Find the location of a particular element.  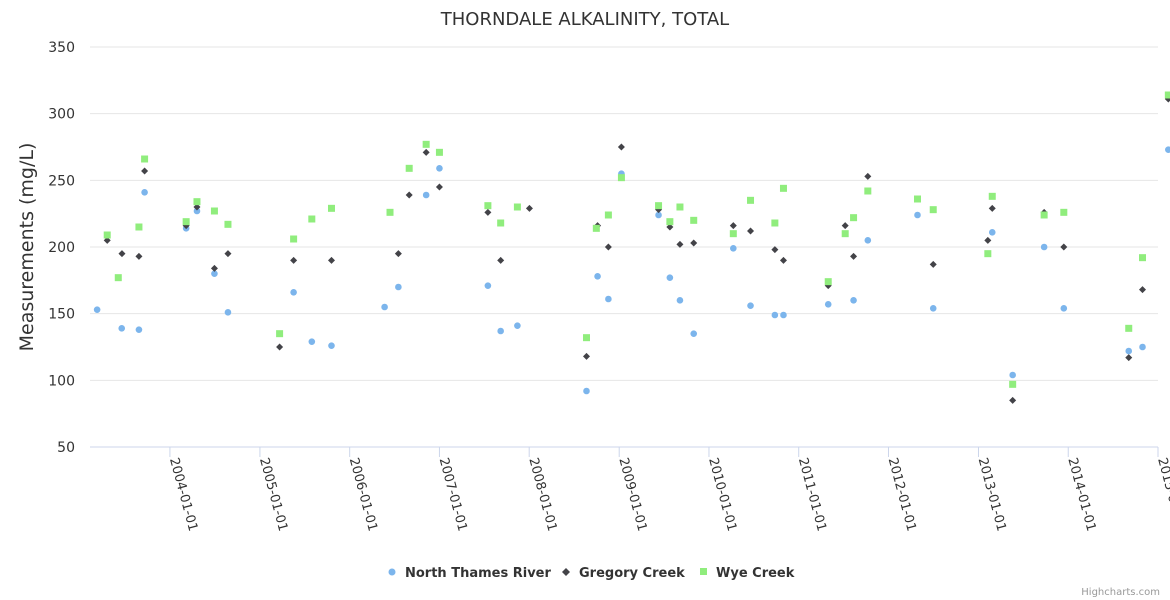

legend-item-gregory-creek: Gregory Creek is located at coordinates (623, 573).